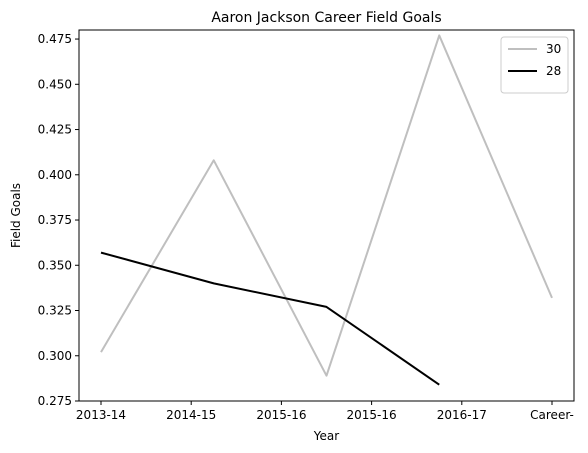  I want to click on y-tick-label: 0.350, so click(55, 265).